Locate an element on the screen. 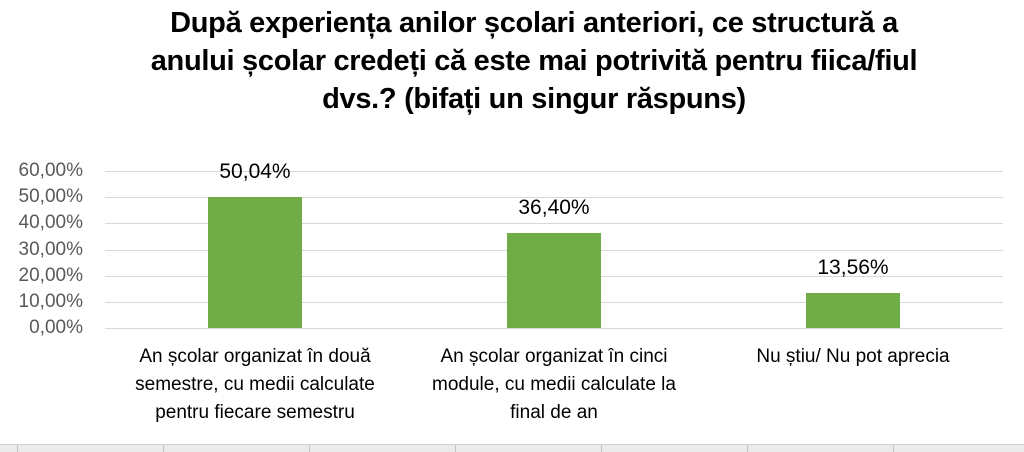  y-axis-tick-label: 10,00% is located at coordinates (50, 301).